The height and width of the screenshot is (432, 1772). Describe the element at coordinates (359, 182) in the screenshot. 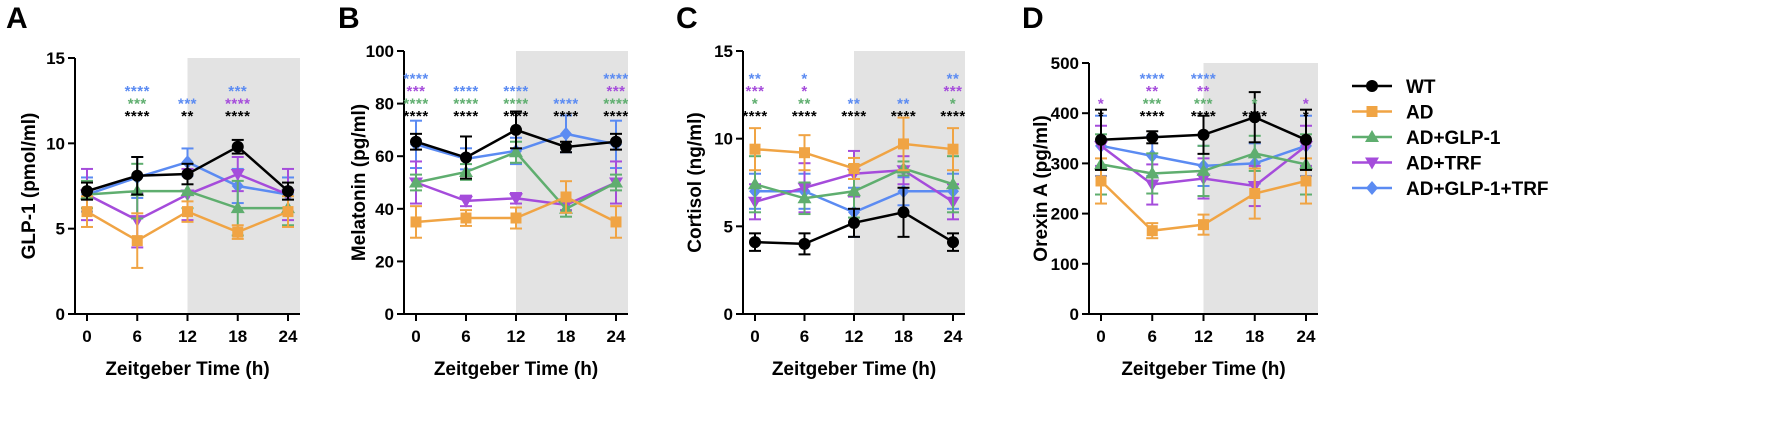

I see `y-axis-label: Melatonin (pg/ml)` at that location.